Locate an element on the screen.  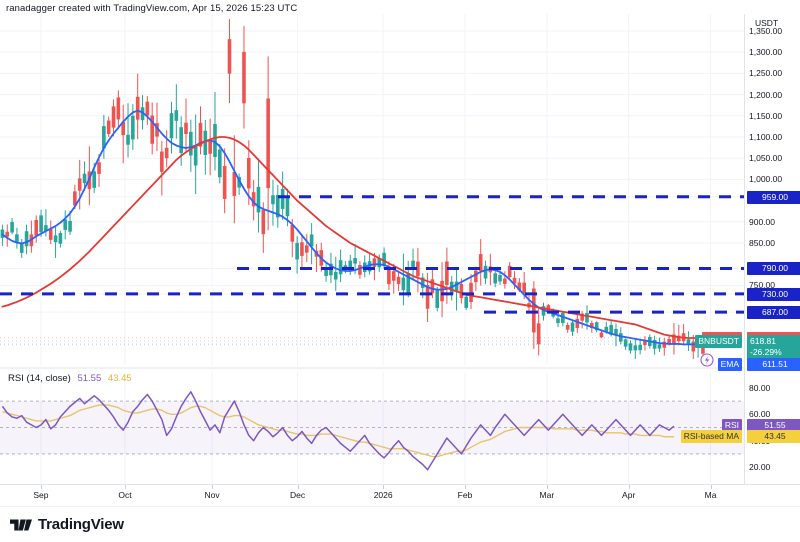
price-tick-label: 1,100.00 is located at coordinates (766, 136).